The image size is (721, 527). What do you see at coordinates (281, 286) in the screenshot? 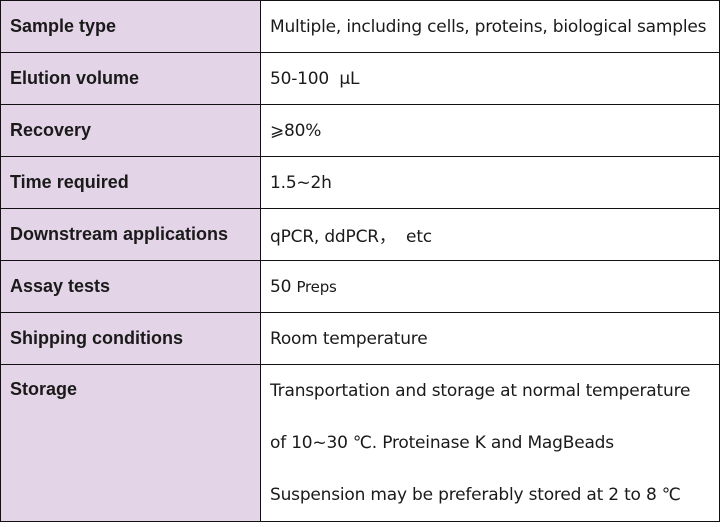
I see `assay-count: 50` at bounding box center [281, 286].